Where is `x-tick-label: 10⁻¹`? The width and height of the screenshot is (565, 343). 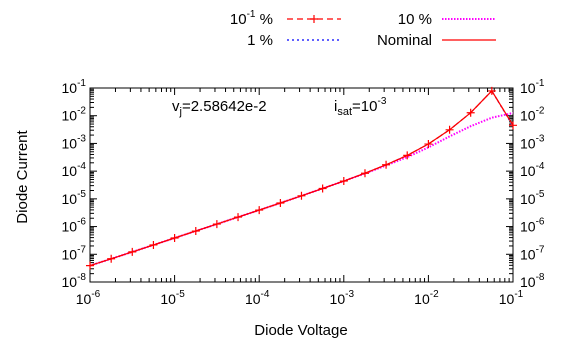 x-tick-label: 10⁻¹ is located at coordinates (511, 298).